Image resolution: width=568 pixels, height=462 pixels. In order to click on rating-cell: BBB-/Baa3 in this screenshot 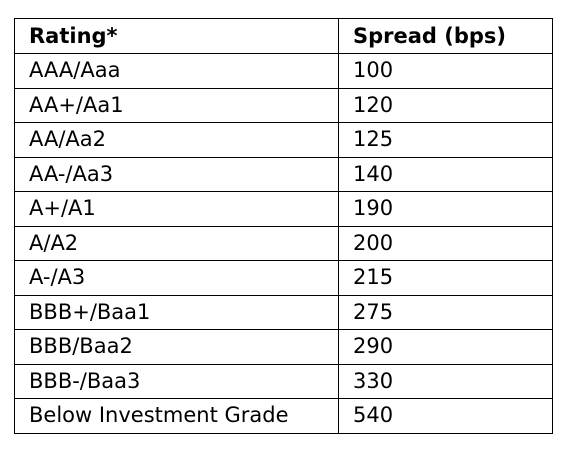, I will do `click(176, 381)`.